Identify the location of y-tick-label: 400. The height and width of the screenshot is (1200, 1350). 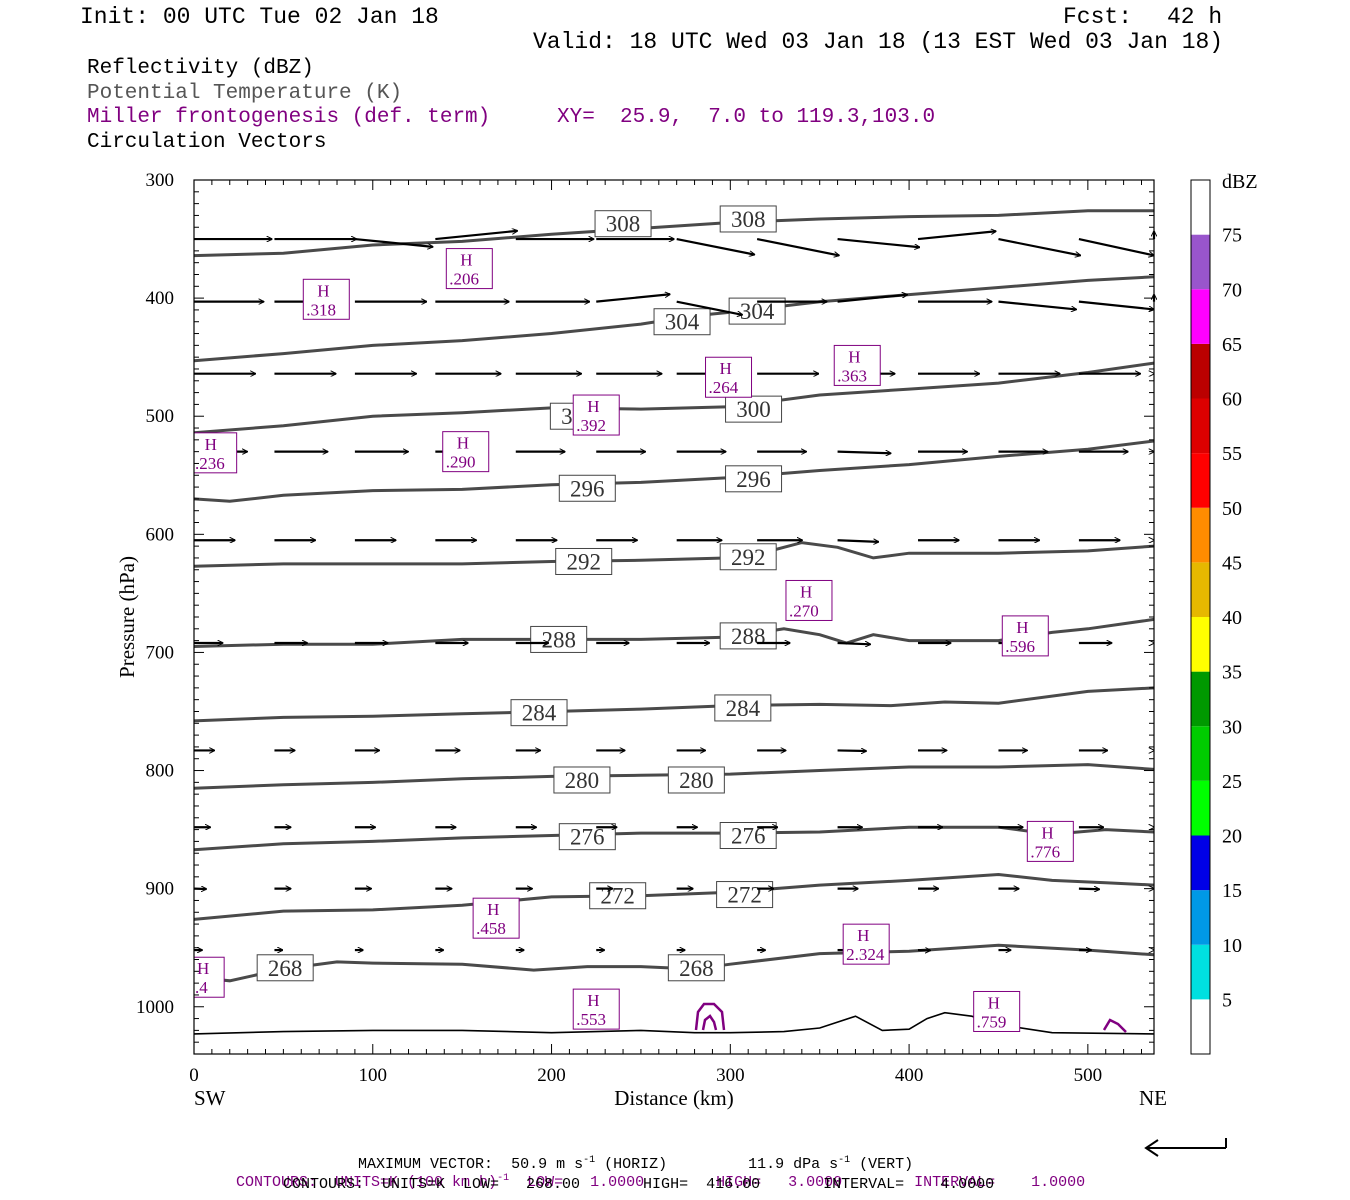
(160, 298).